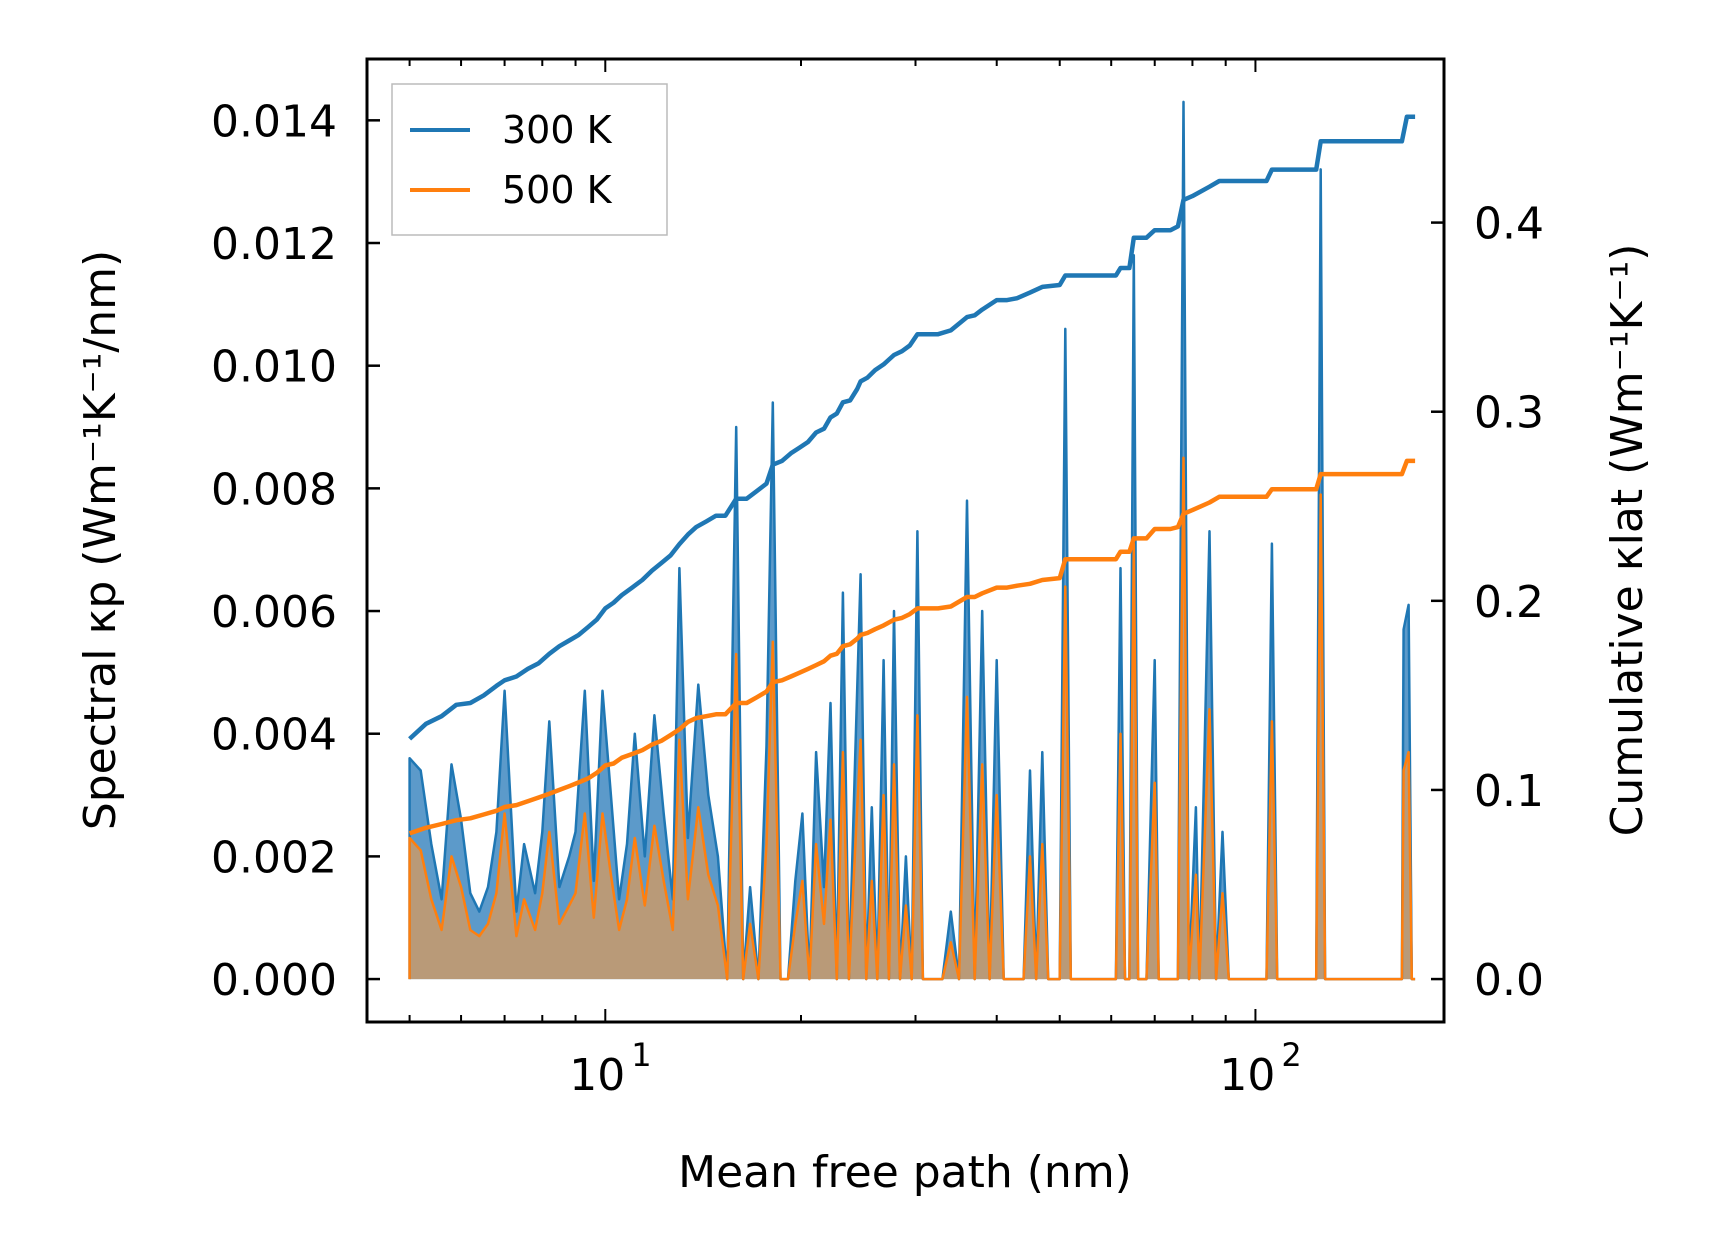 This screenshot has height=1254, width=1716. What do you see at coordinates (905, 1172) in the screenshot?
I see `x-axis-label: Mean free path (nm)` at bounding box center [905, 1172].